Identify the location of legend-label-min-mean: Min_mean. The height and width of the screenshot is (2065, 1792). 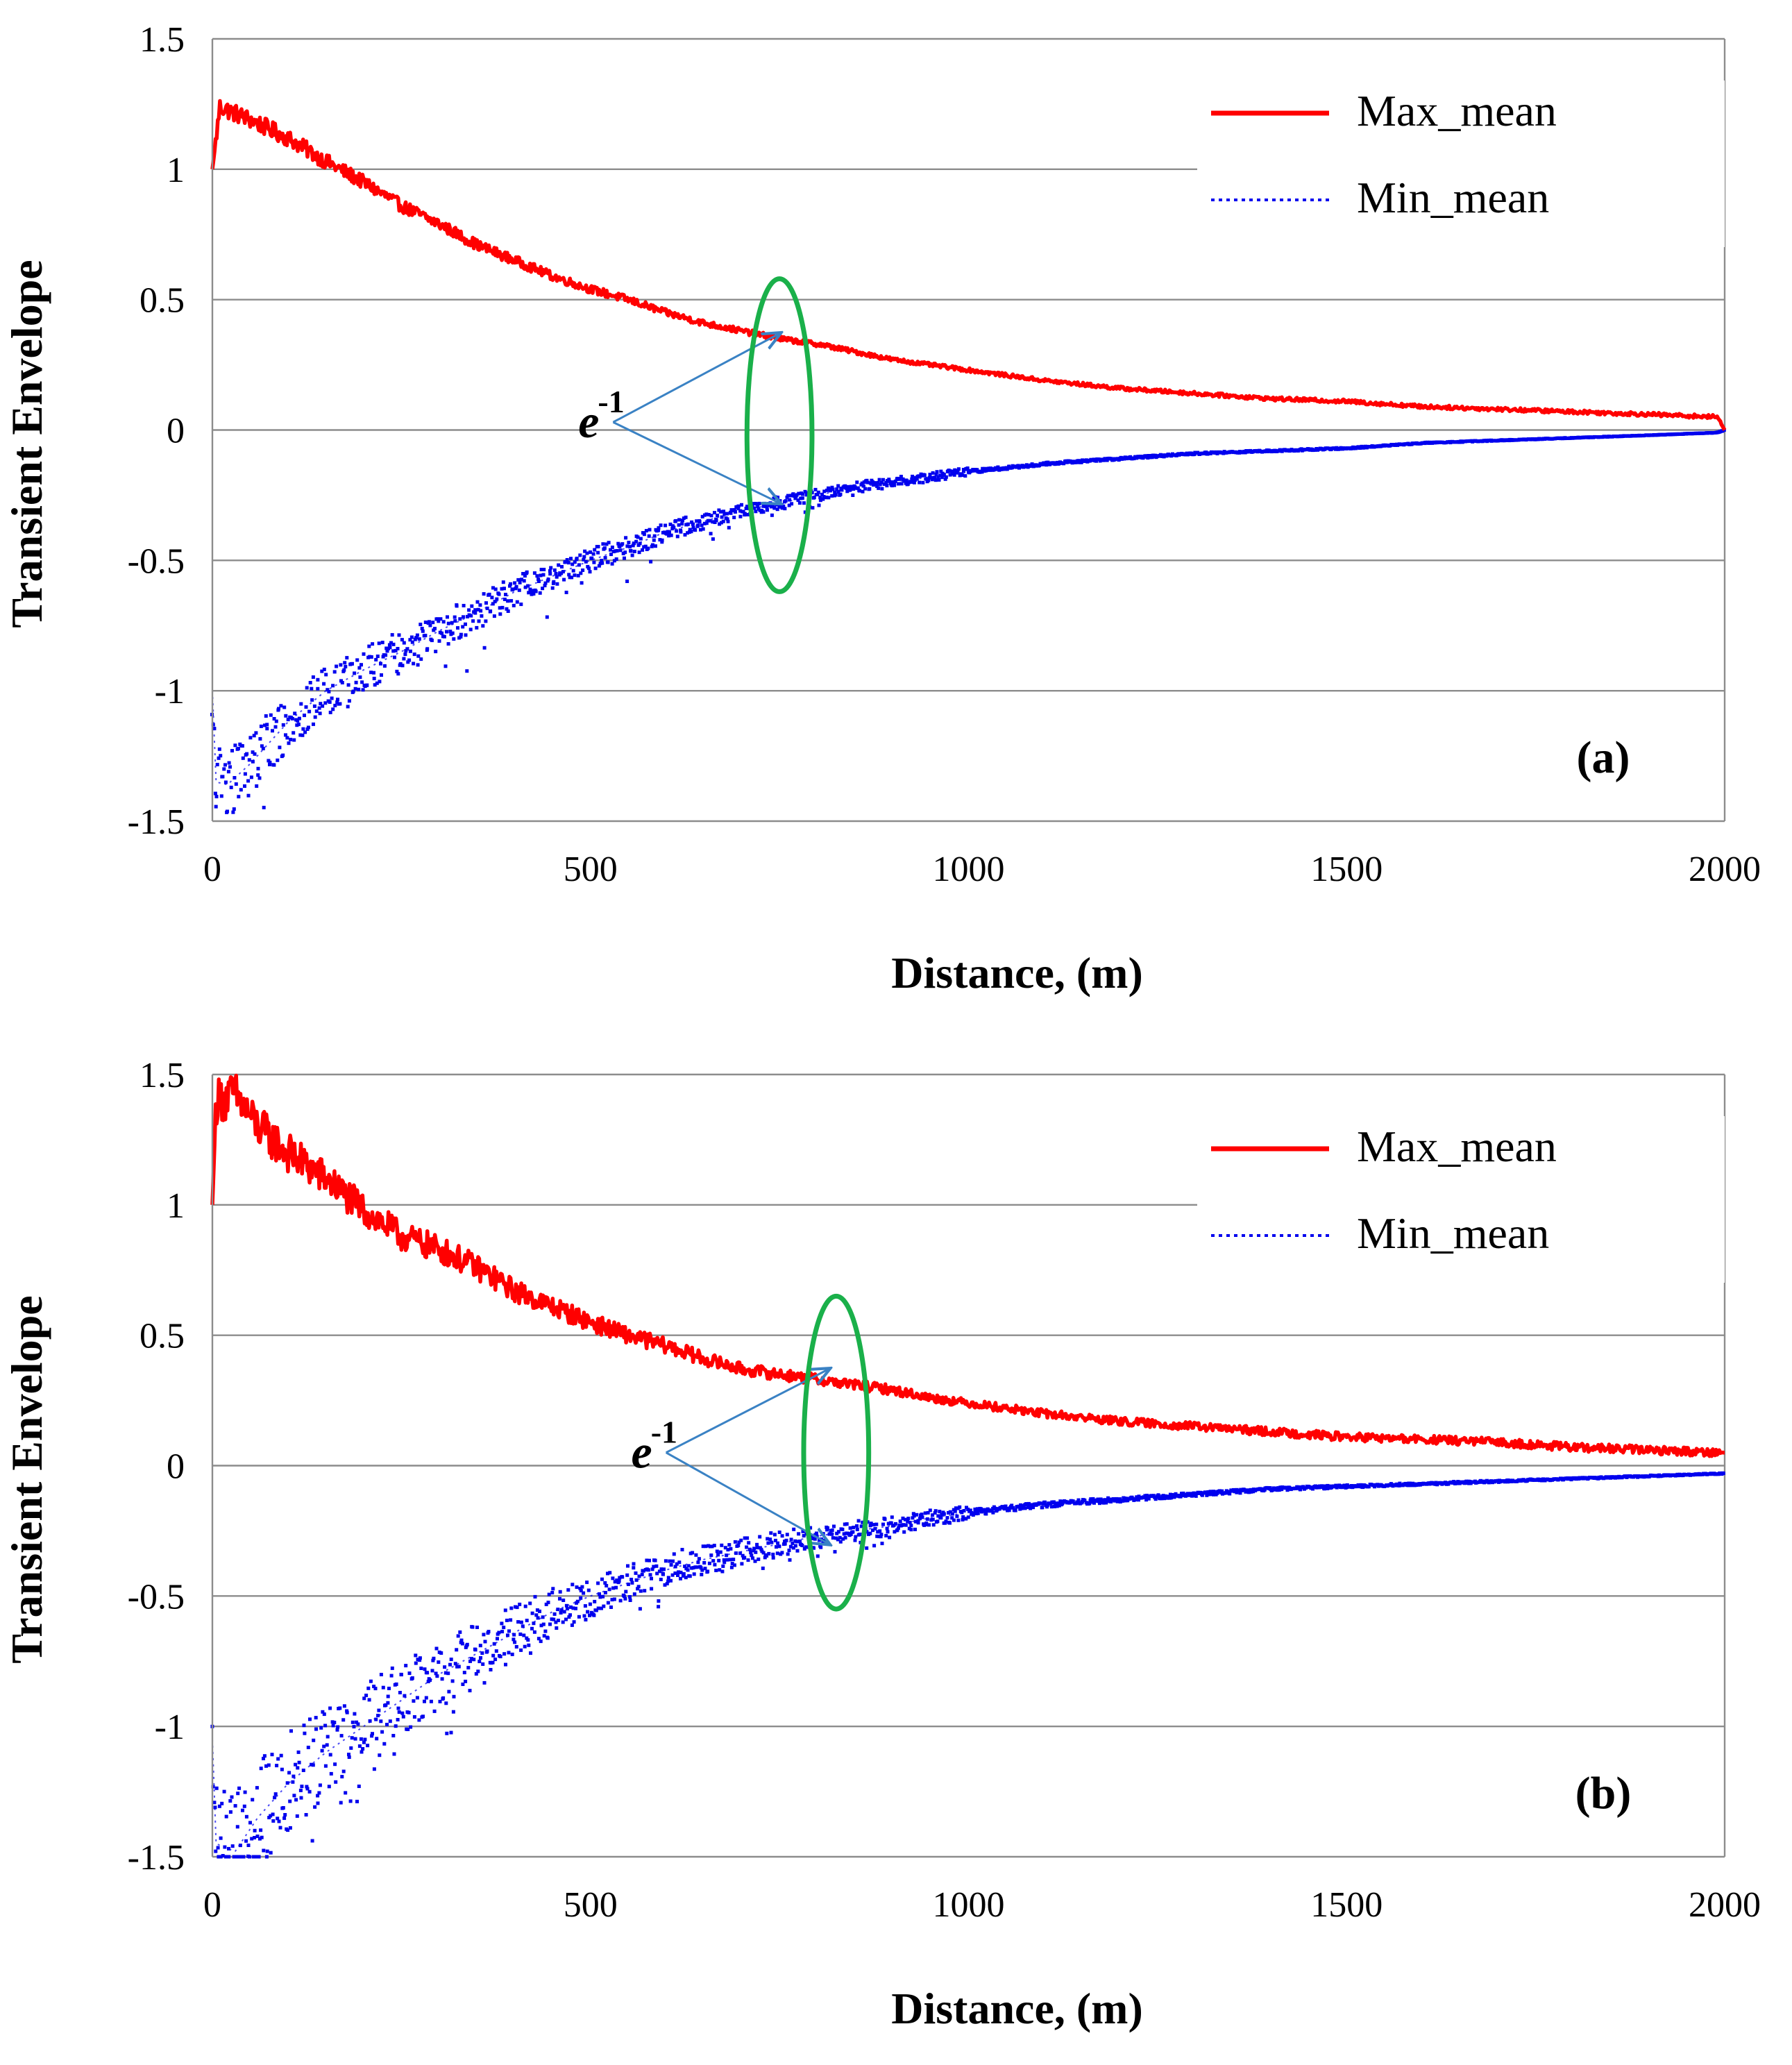
(1453, 1233).